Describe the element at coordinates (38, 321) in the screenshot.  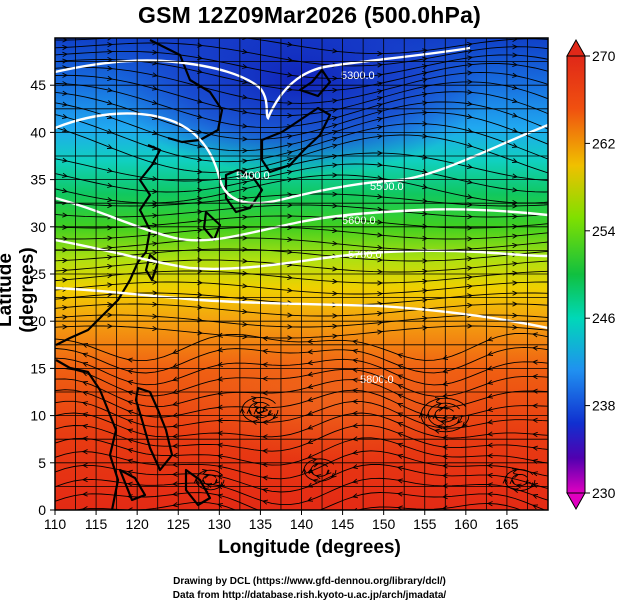
I see `y-tick-label: 20` at that location.